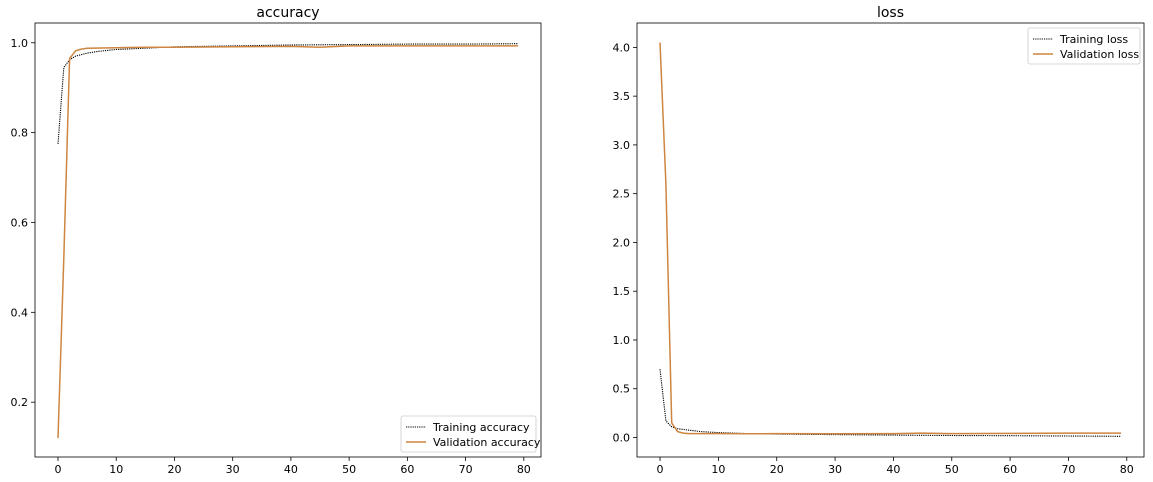 Image resolution: width=1153 pixels, height=482 pixels. What do you see at coordinates (622, 96) in the screenshot?
I see `y-tick-label: 3.5` at bounding box center [622, 96].